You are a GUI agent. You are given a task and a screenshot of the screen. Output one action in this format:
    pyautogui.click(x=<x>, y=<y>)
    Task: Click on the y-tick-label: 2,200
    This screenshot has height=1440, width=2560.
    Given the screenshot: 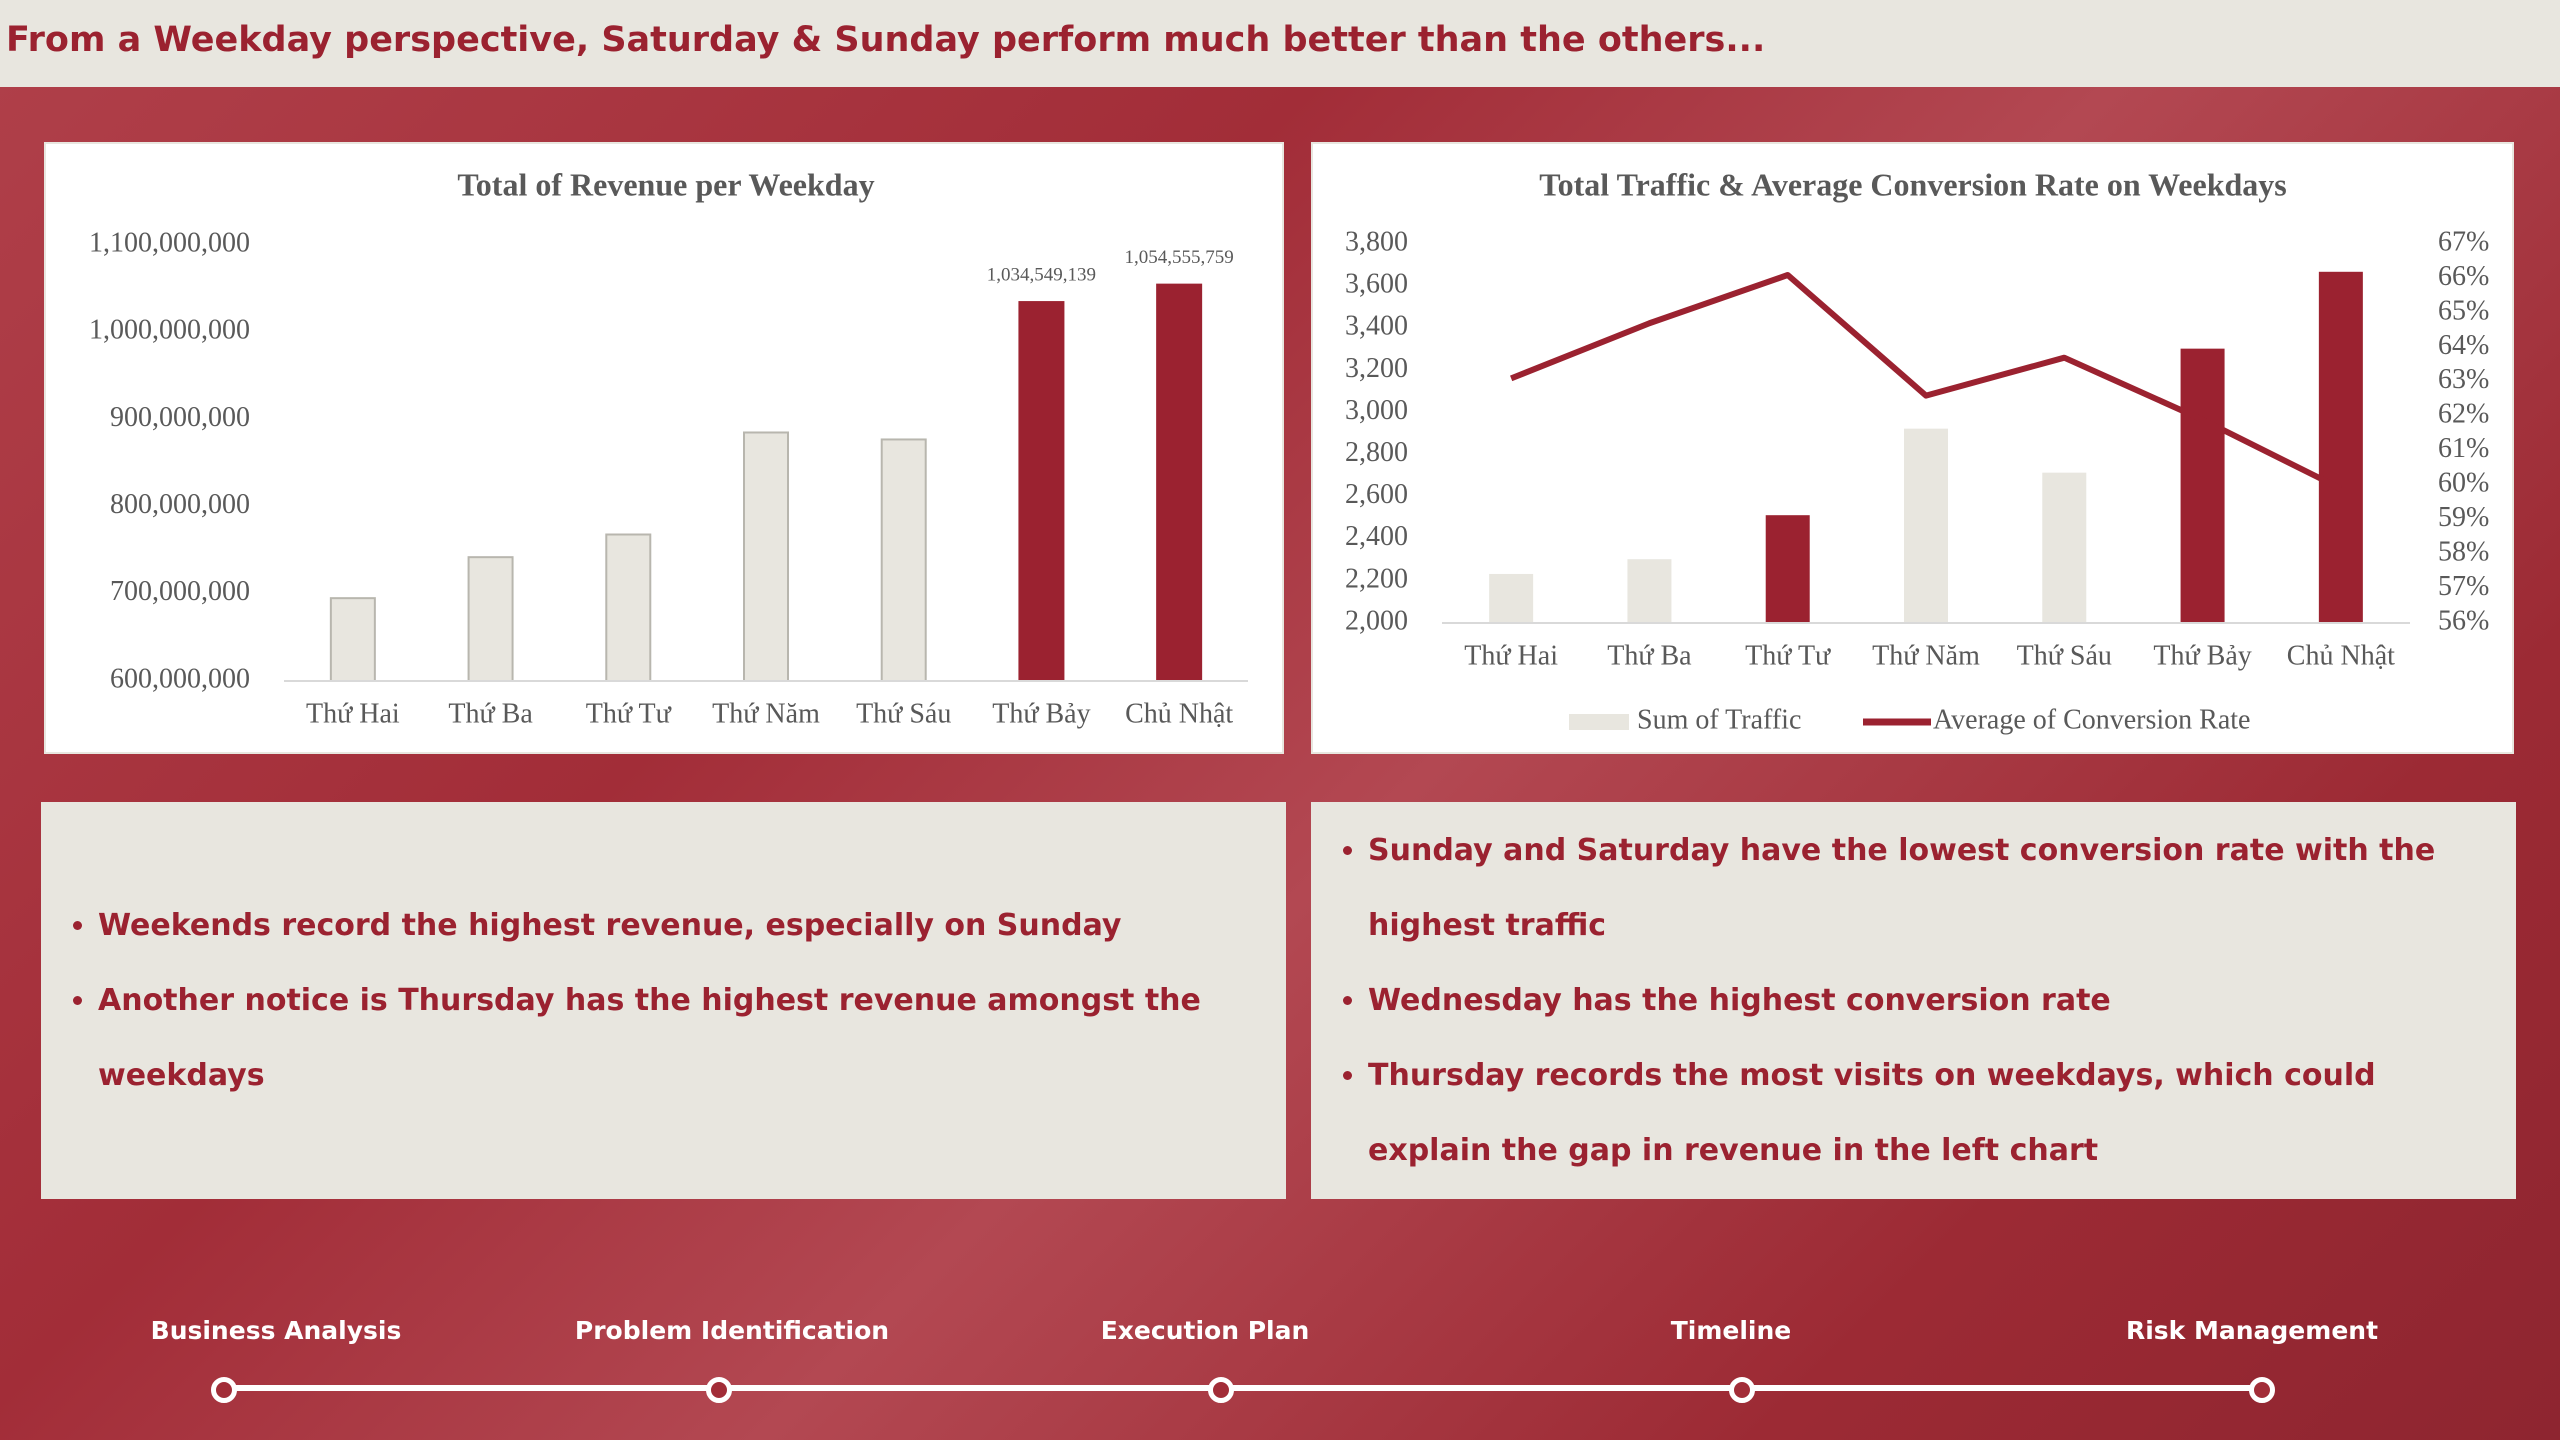 What is the action you would take?
    pyautogui.click(x=1376, y=578)
    